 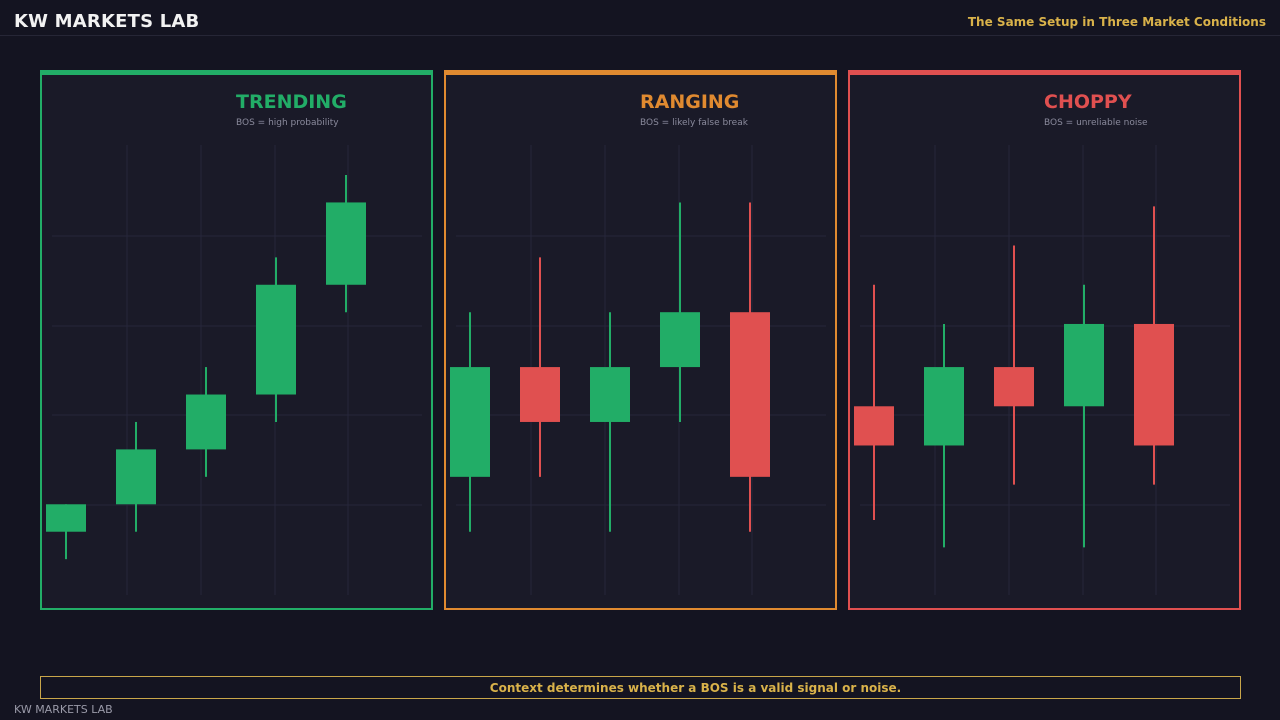 I want to click on panel-title-choppy: CHOPPY, so click(x=1088, y=102).